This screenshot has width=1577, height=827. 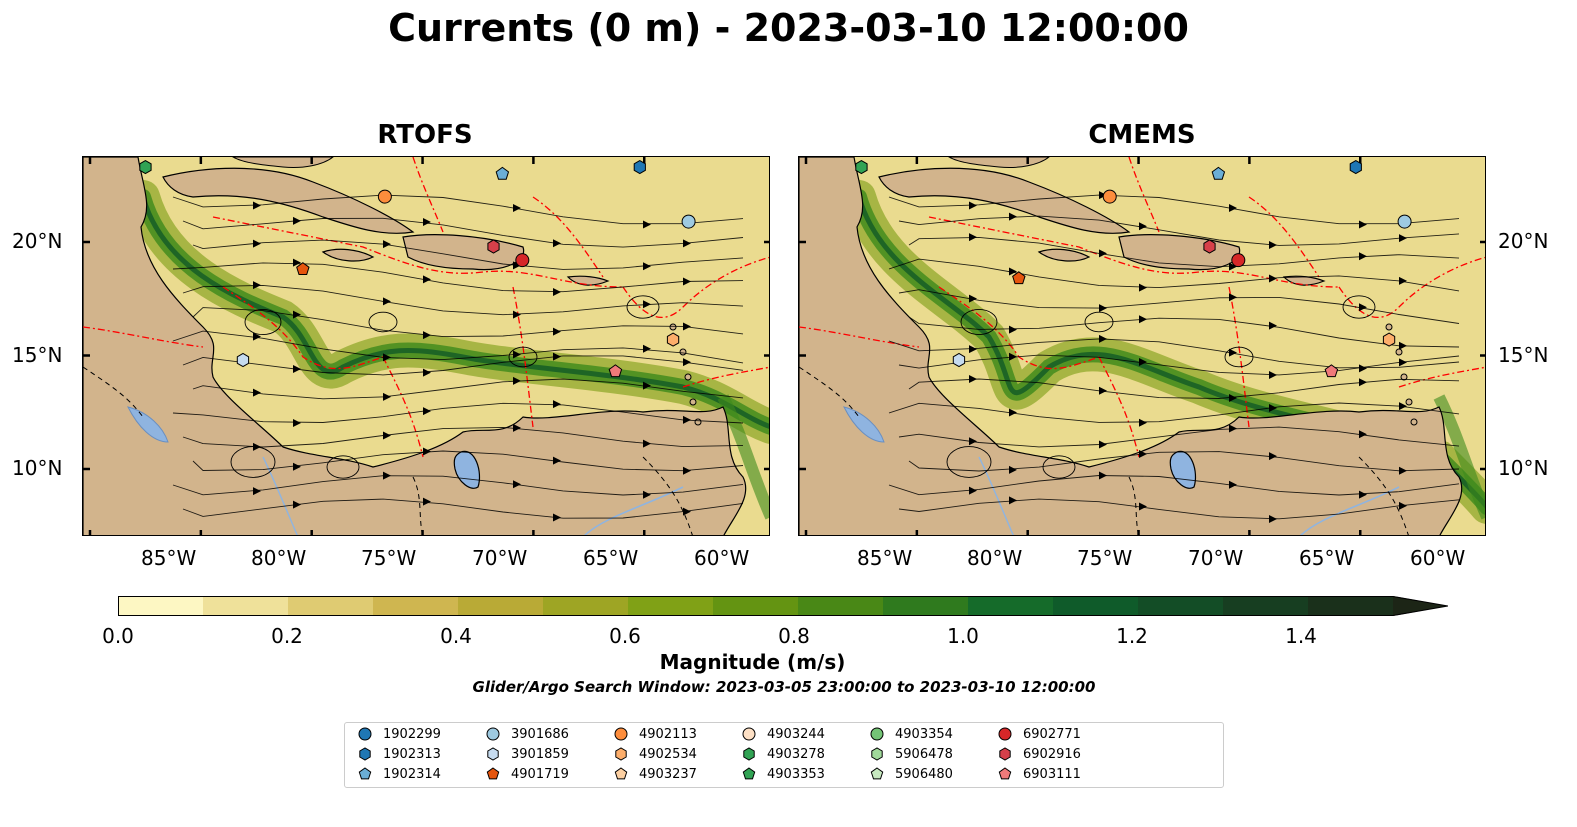 What do you see at coordinates (412, 774) in the screenshot?
I see `legend-label: 1902314` at bounding box center [412, 774].